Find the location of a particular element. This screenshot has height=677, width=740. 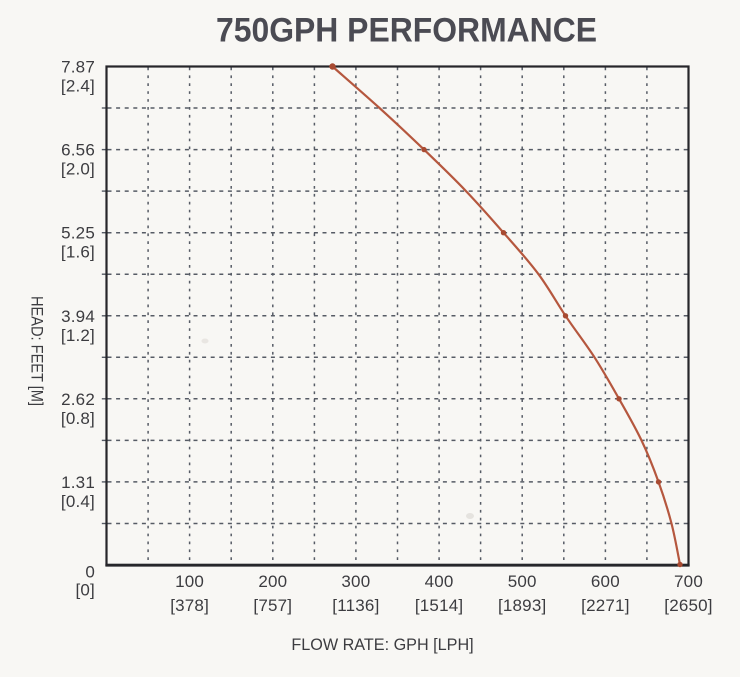

svg-text: [1514] is located at coordinates (439, 605).